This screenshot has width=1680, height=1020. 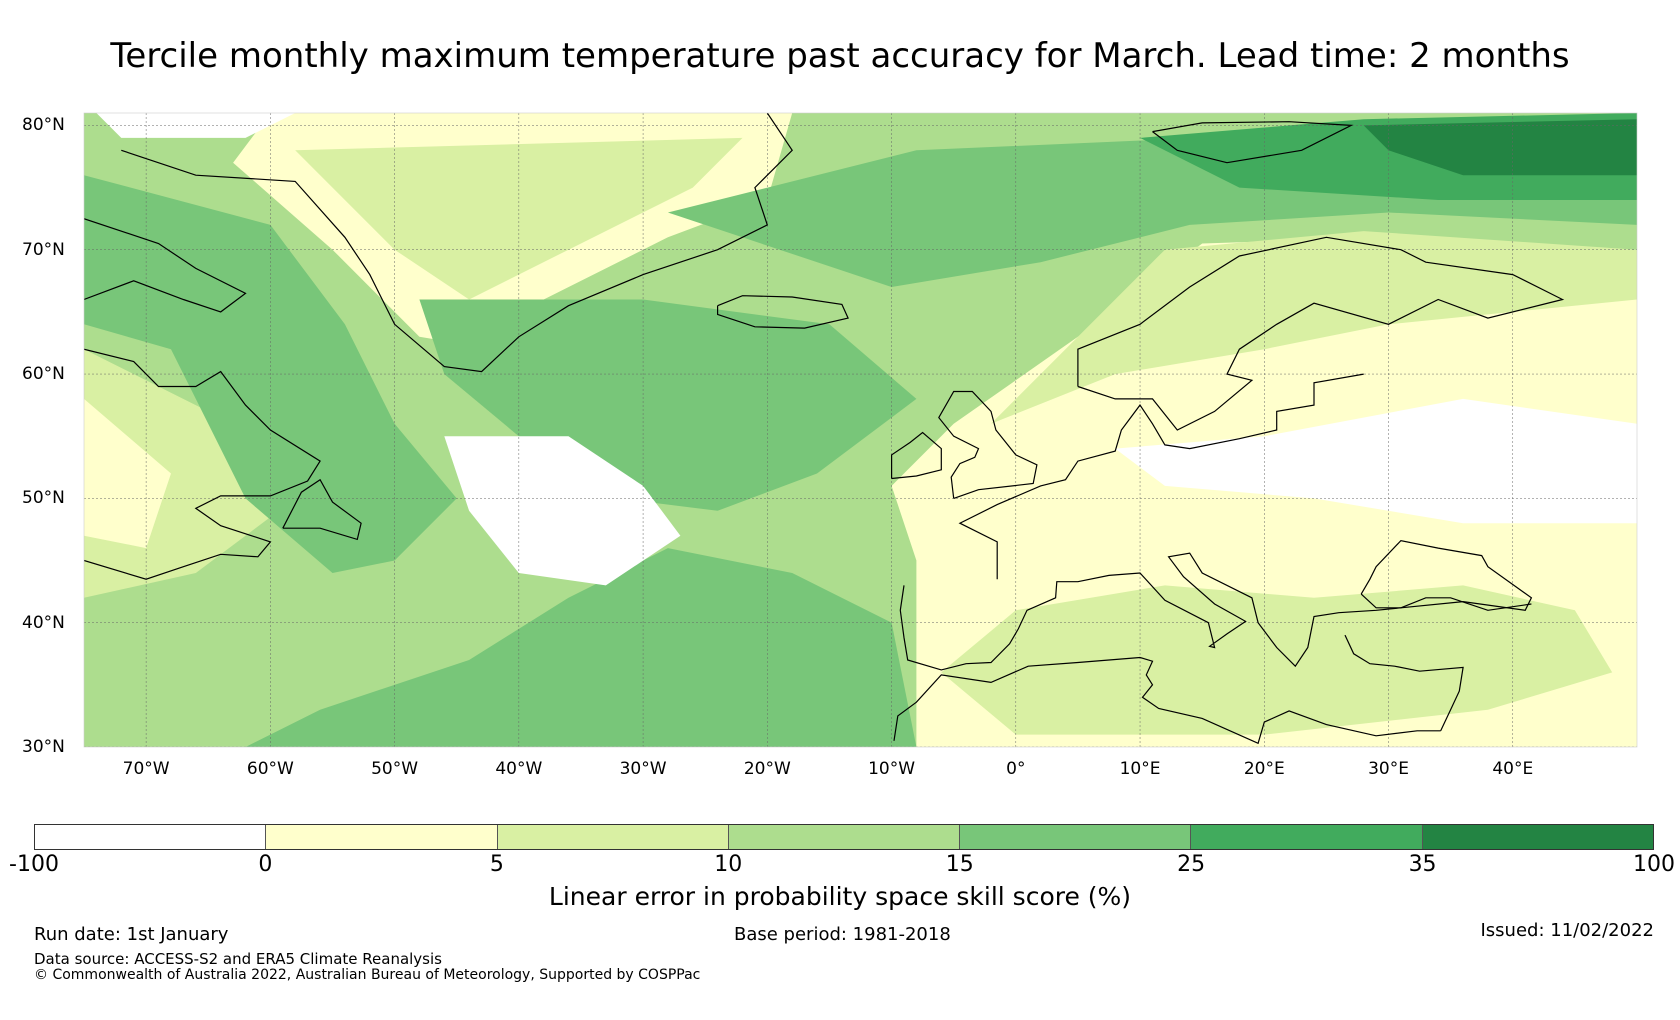 I want to click on lat-tick-label: 60°N, so click(x=43, y=374).